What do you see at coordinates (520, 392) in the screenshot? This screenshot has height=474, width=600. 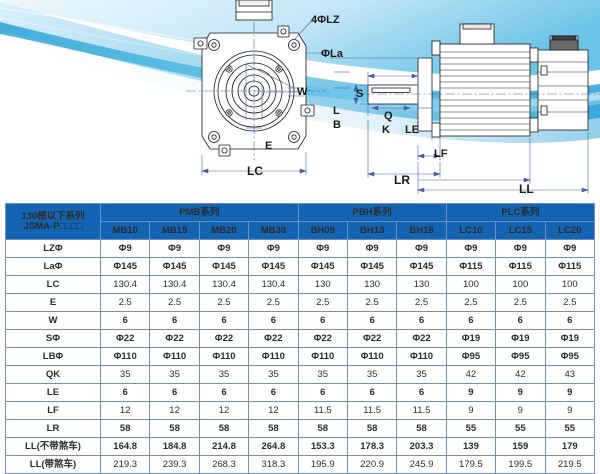 I see `cell-lc15-8: 9` at bounding box center [520, 392].